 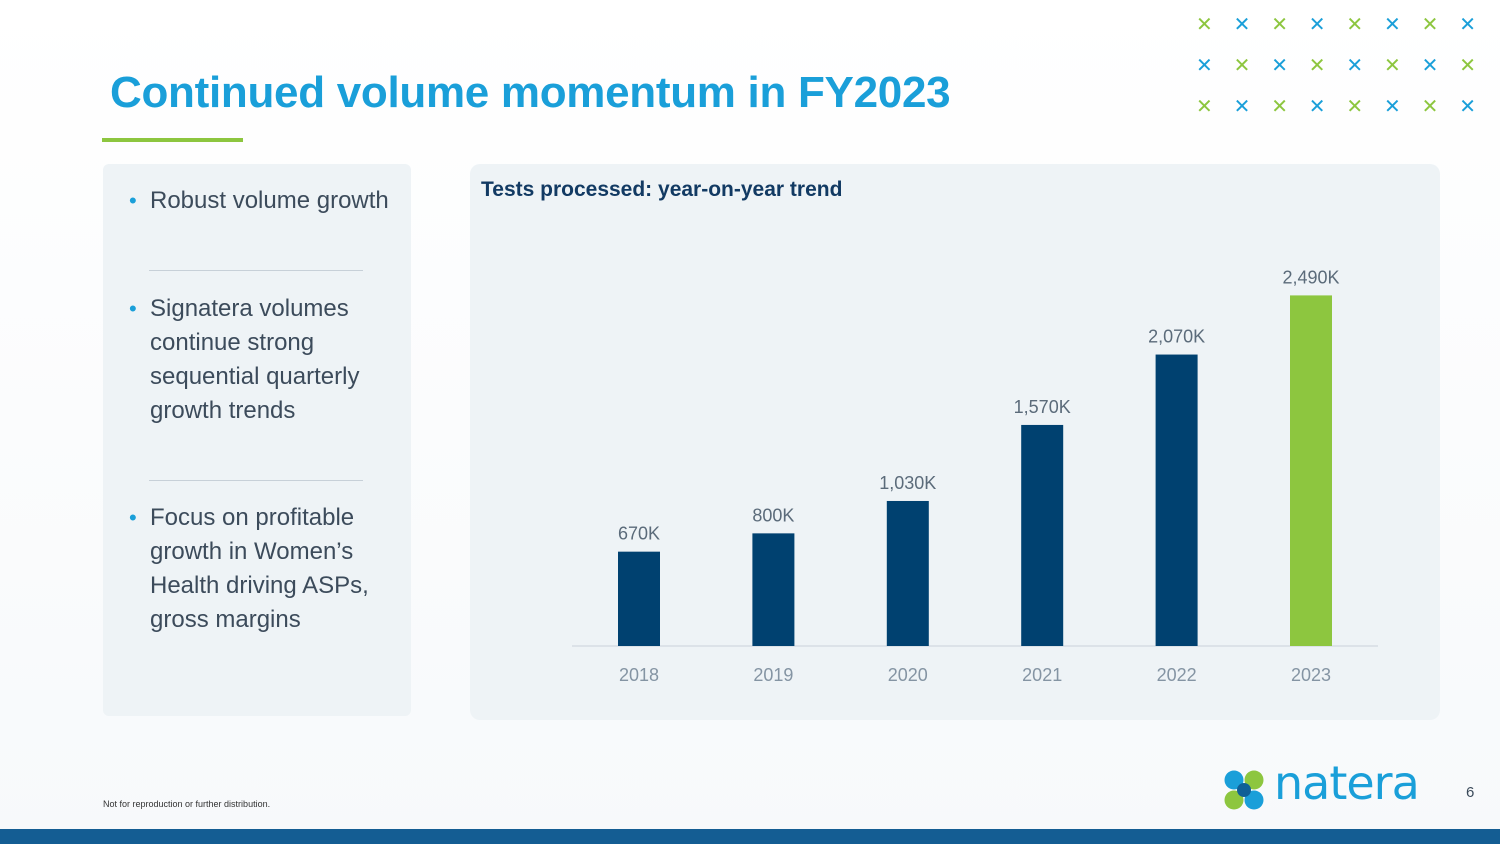 What do you see at coordinates (1042, 675) in the screenshot?
I see `x-tick-label: 2021` at bounding box center [1042, 675].